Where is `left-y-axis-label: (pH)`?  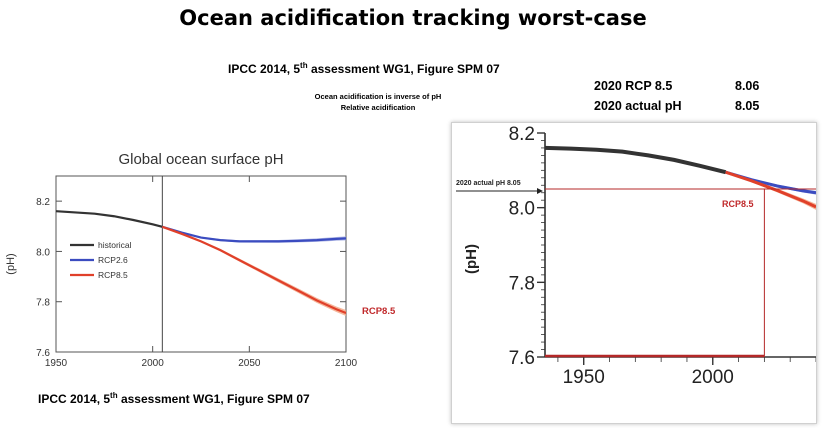
left-y-axis-label: (pH) is located at coordinates (11, 263).